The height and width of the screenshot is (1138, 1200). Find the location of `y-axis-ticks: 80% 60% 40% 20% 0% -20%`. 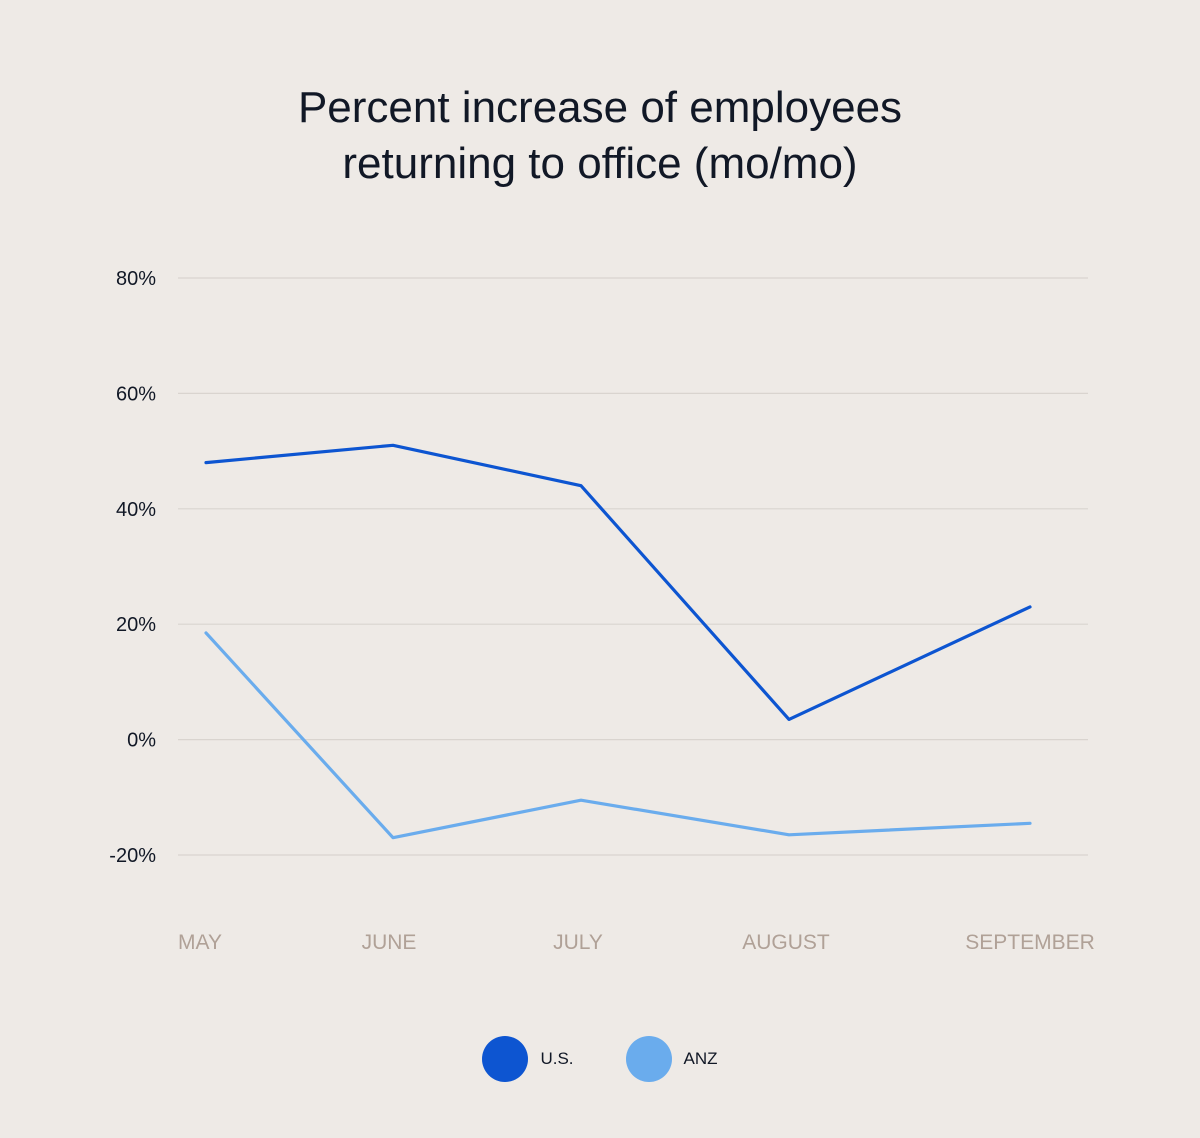

y-axis-ticks: 80% 60% 40% 20% 0% -20% is located at coordinates (132, 567).